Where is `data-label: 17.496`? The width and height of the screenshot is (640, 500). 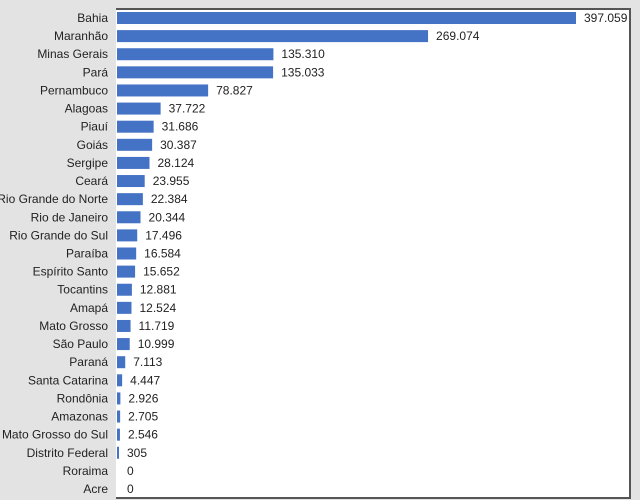
data-label: 17.496 is located at coordinates (163, 235).